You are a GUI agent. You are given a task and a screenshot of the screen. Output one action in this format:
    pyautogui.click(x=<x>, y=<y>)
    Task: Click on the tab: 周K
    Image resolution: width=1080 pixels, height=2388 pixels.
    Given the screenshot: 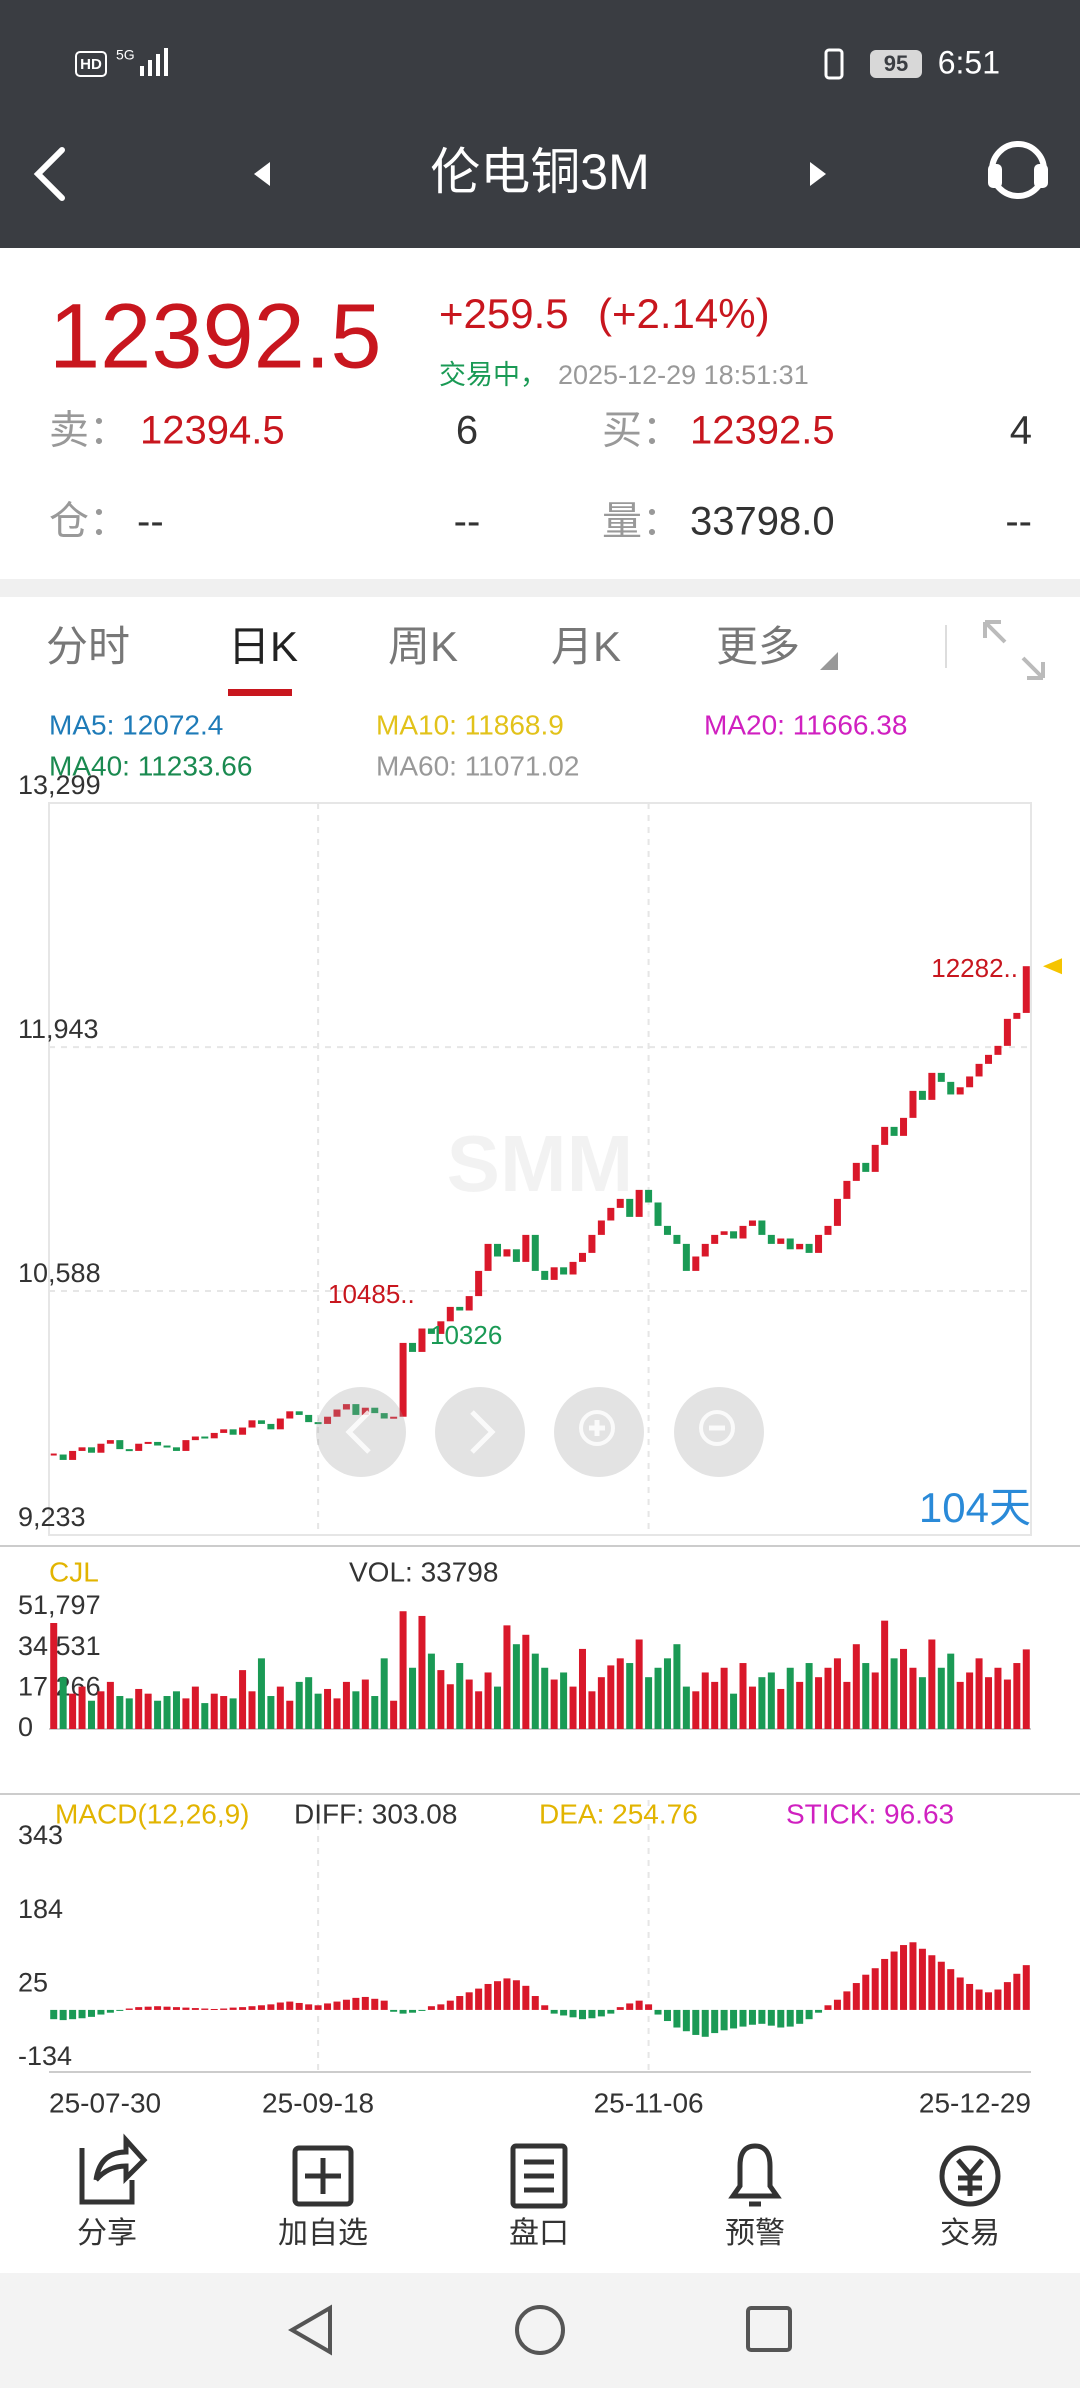 What is the action you would take?
    pyautogui.click(x=423, y=646)
    